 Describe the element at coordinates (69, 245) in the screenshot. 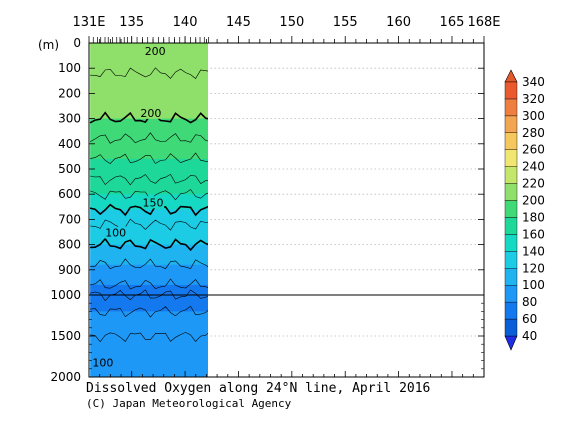

I see `y-tick-label: 800` at that location.